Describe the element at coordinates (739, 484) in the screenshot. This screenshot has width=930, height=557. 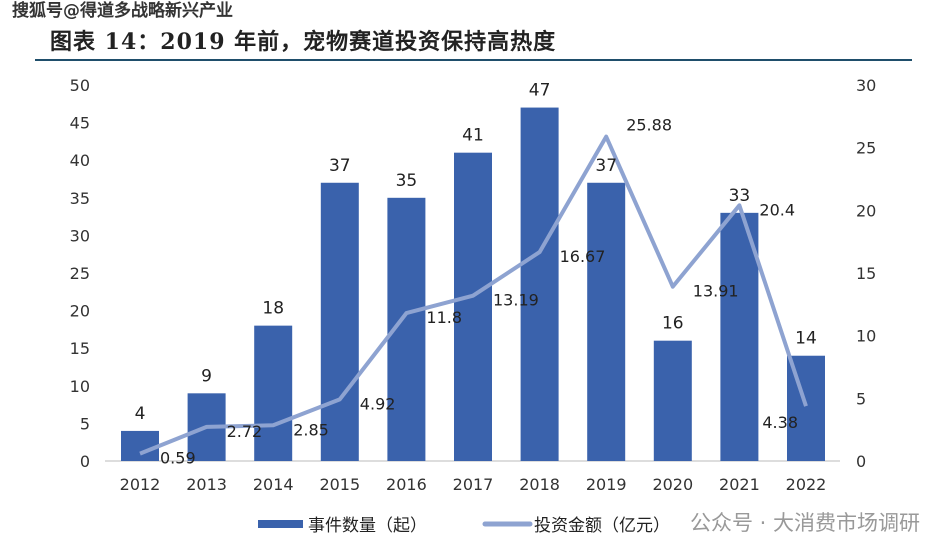
I see `x-tick-label: 2021` at that location.